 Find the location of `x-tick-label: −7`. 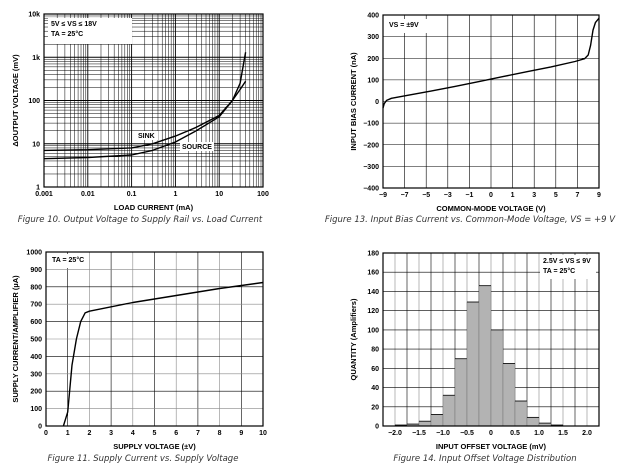

x-tick-label: −7 is located at coordinates (405, 195).